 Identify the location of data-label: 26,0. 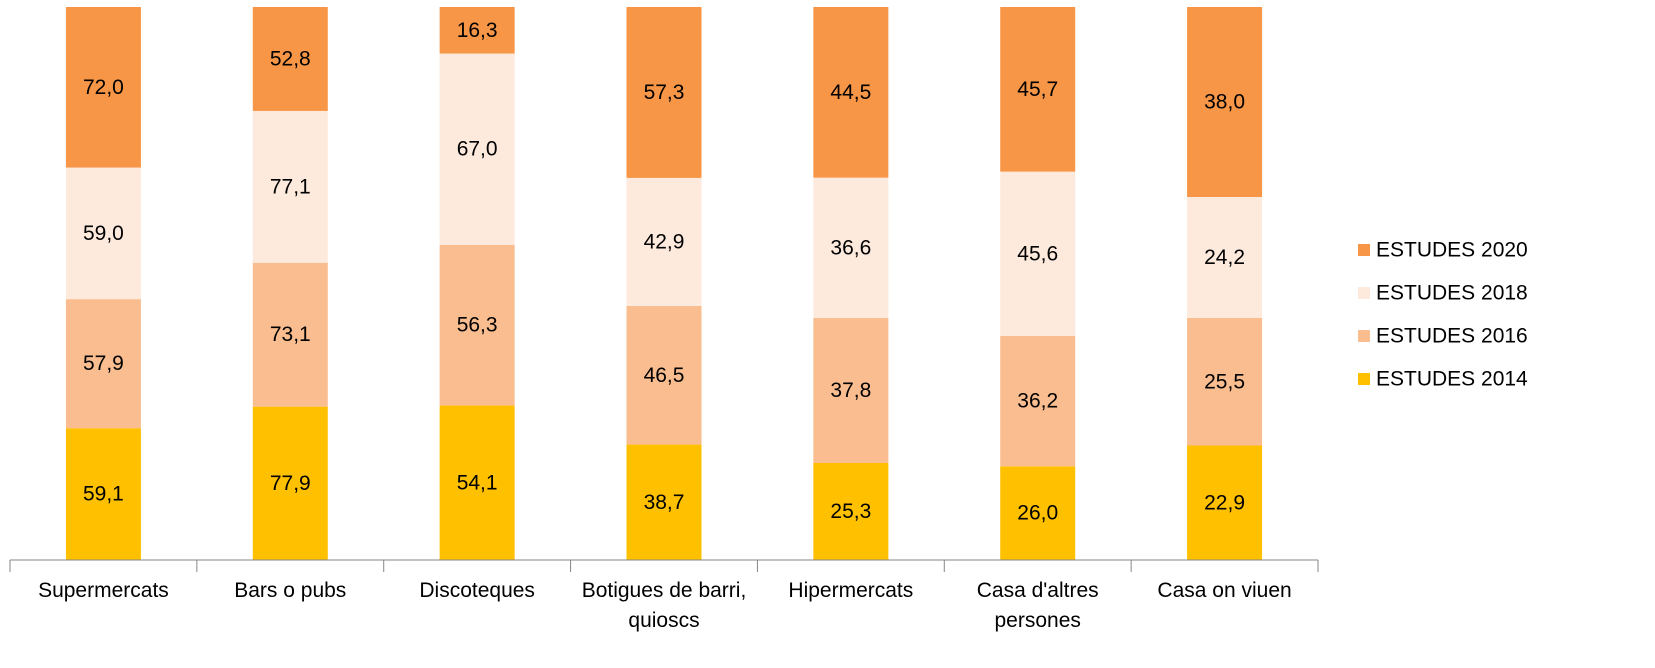
(1037, 513).